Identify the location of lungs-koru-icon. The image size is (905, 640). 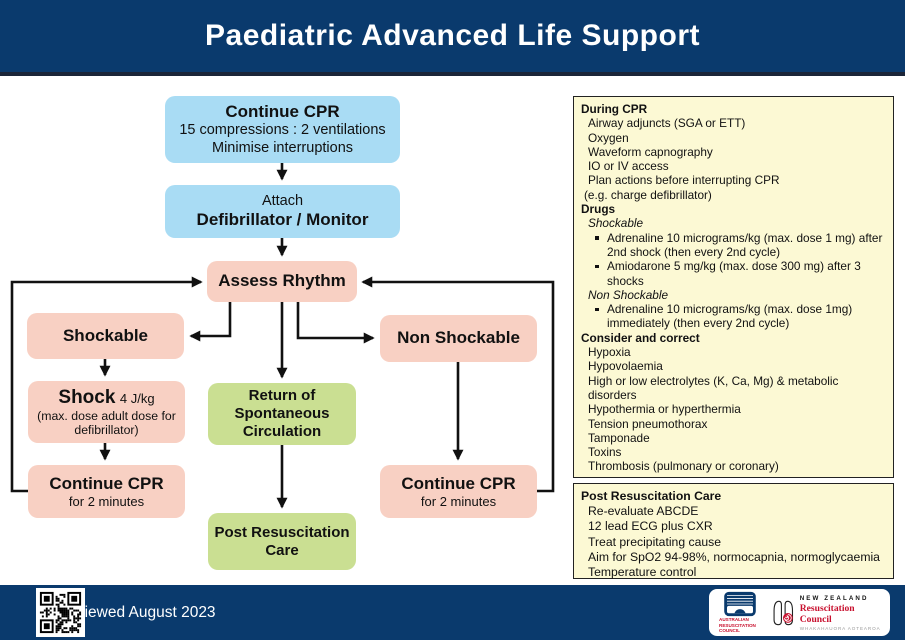
(783, 612).